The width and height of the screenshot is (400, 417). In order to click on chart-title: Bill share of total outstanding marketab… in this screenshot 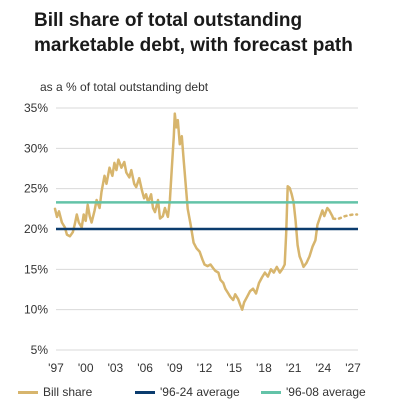, I will do `click(193, 33)`.